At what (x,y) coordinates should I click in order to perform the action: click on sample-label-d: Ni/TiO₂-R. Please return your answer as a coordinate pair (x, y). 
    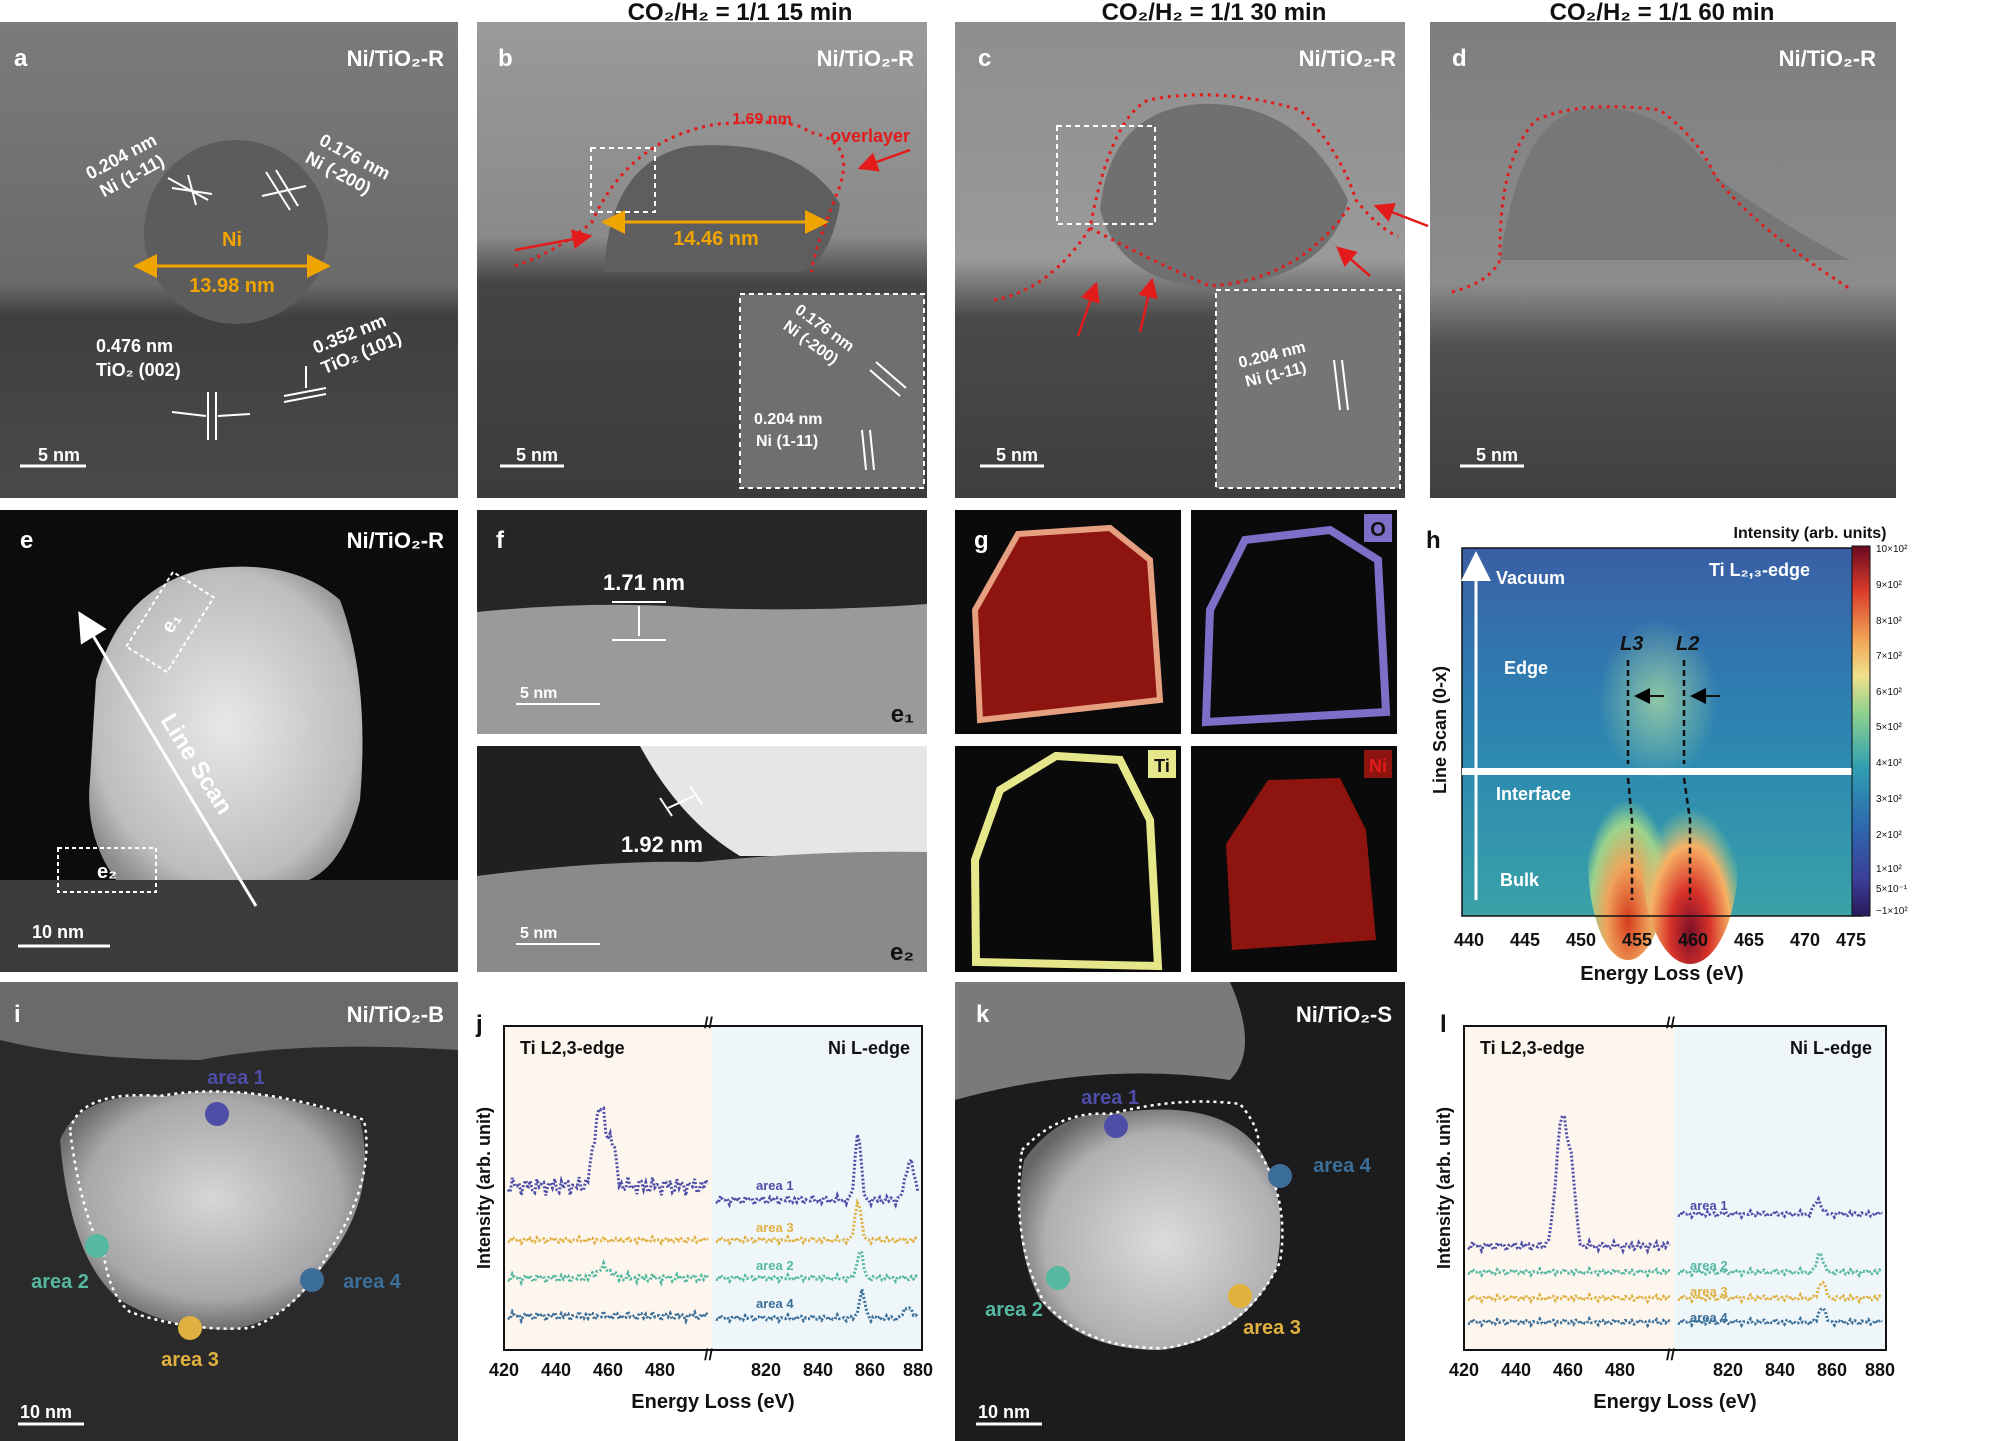
    Looking at the image, I should click on (1827, 58).